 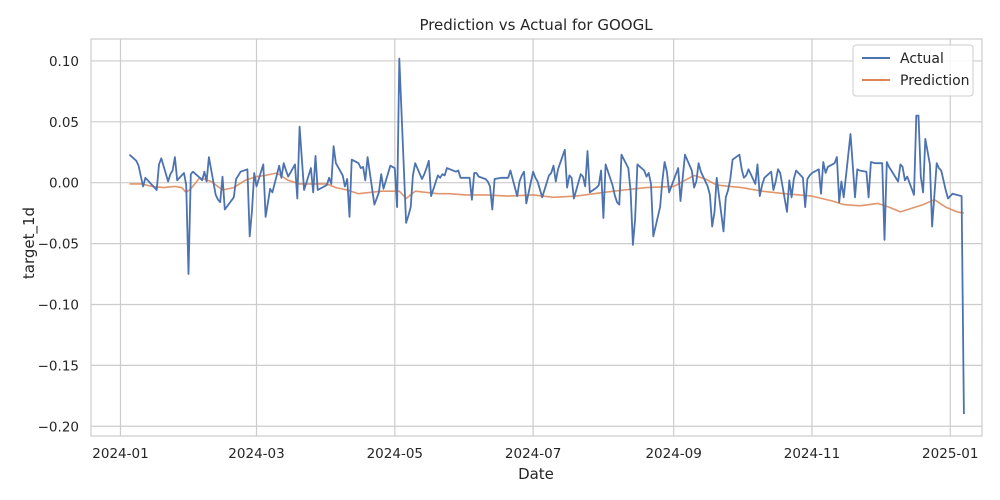 What do you see at coordinates (935, 81) in the screenshot?
I see `legend-label-prediction: Prediction` at bounding box center [935, 81].